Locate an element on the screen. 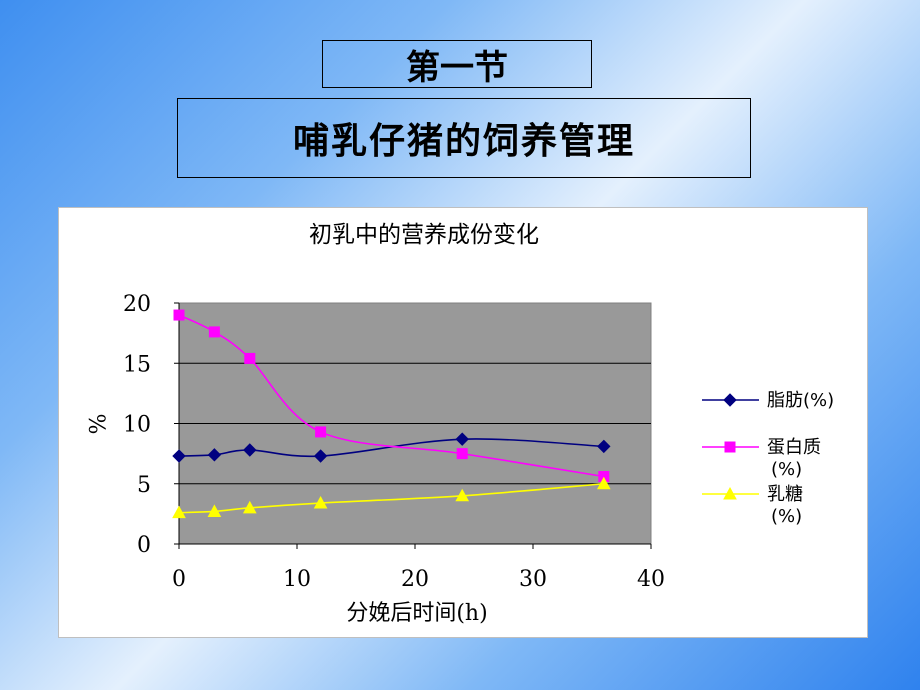 The image size is (920, 690). y-tick-label: 5 is located at coordinates (144, 485).